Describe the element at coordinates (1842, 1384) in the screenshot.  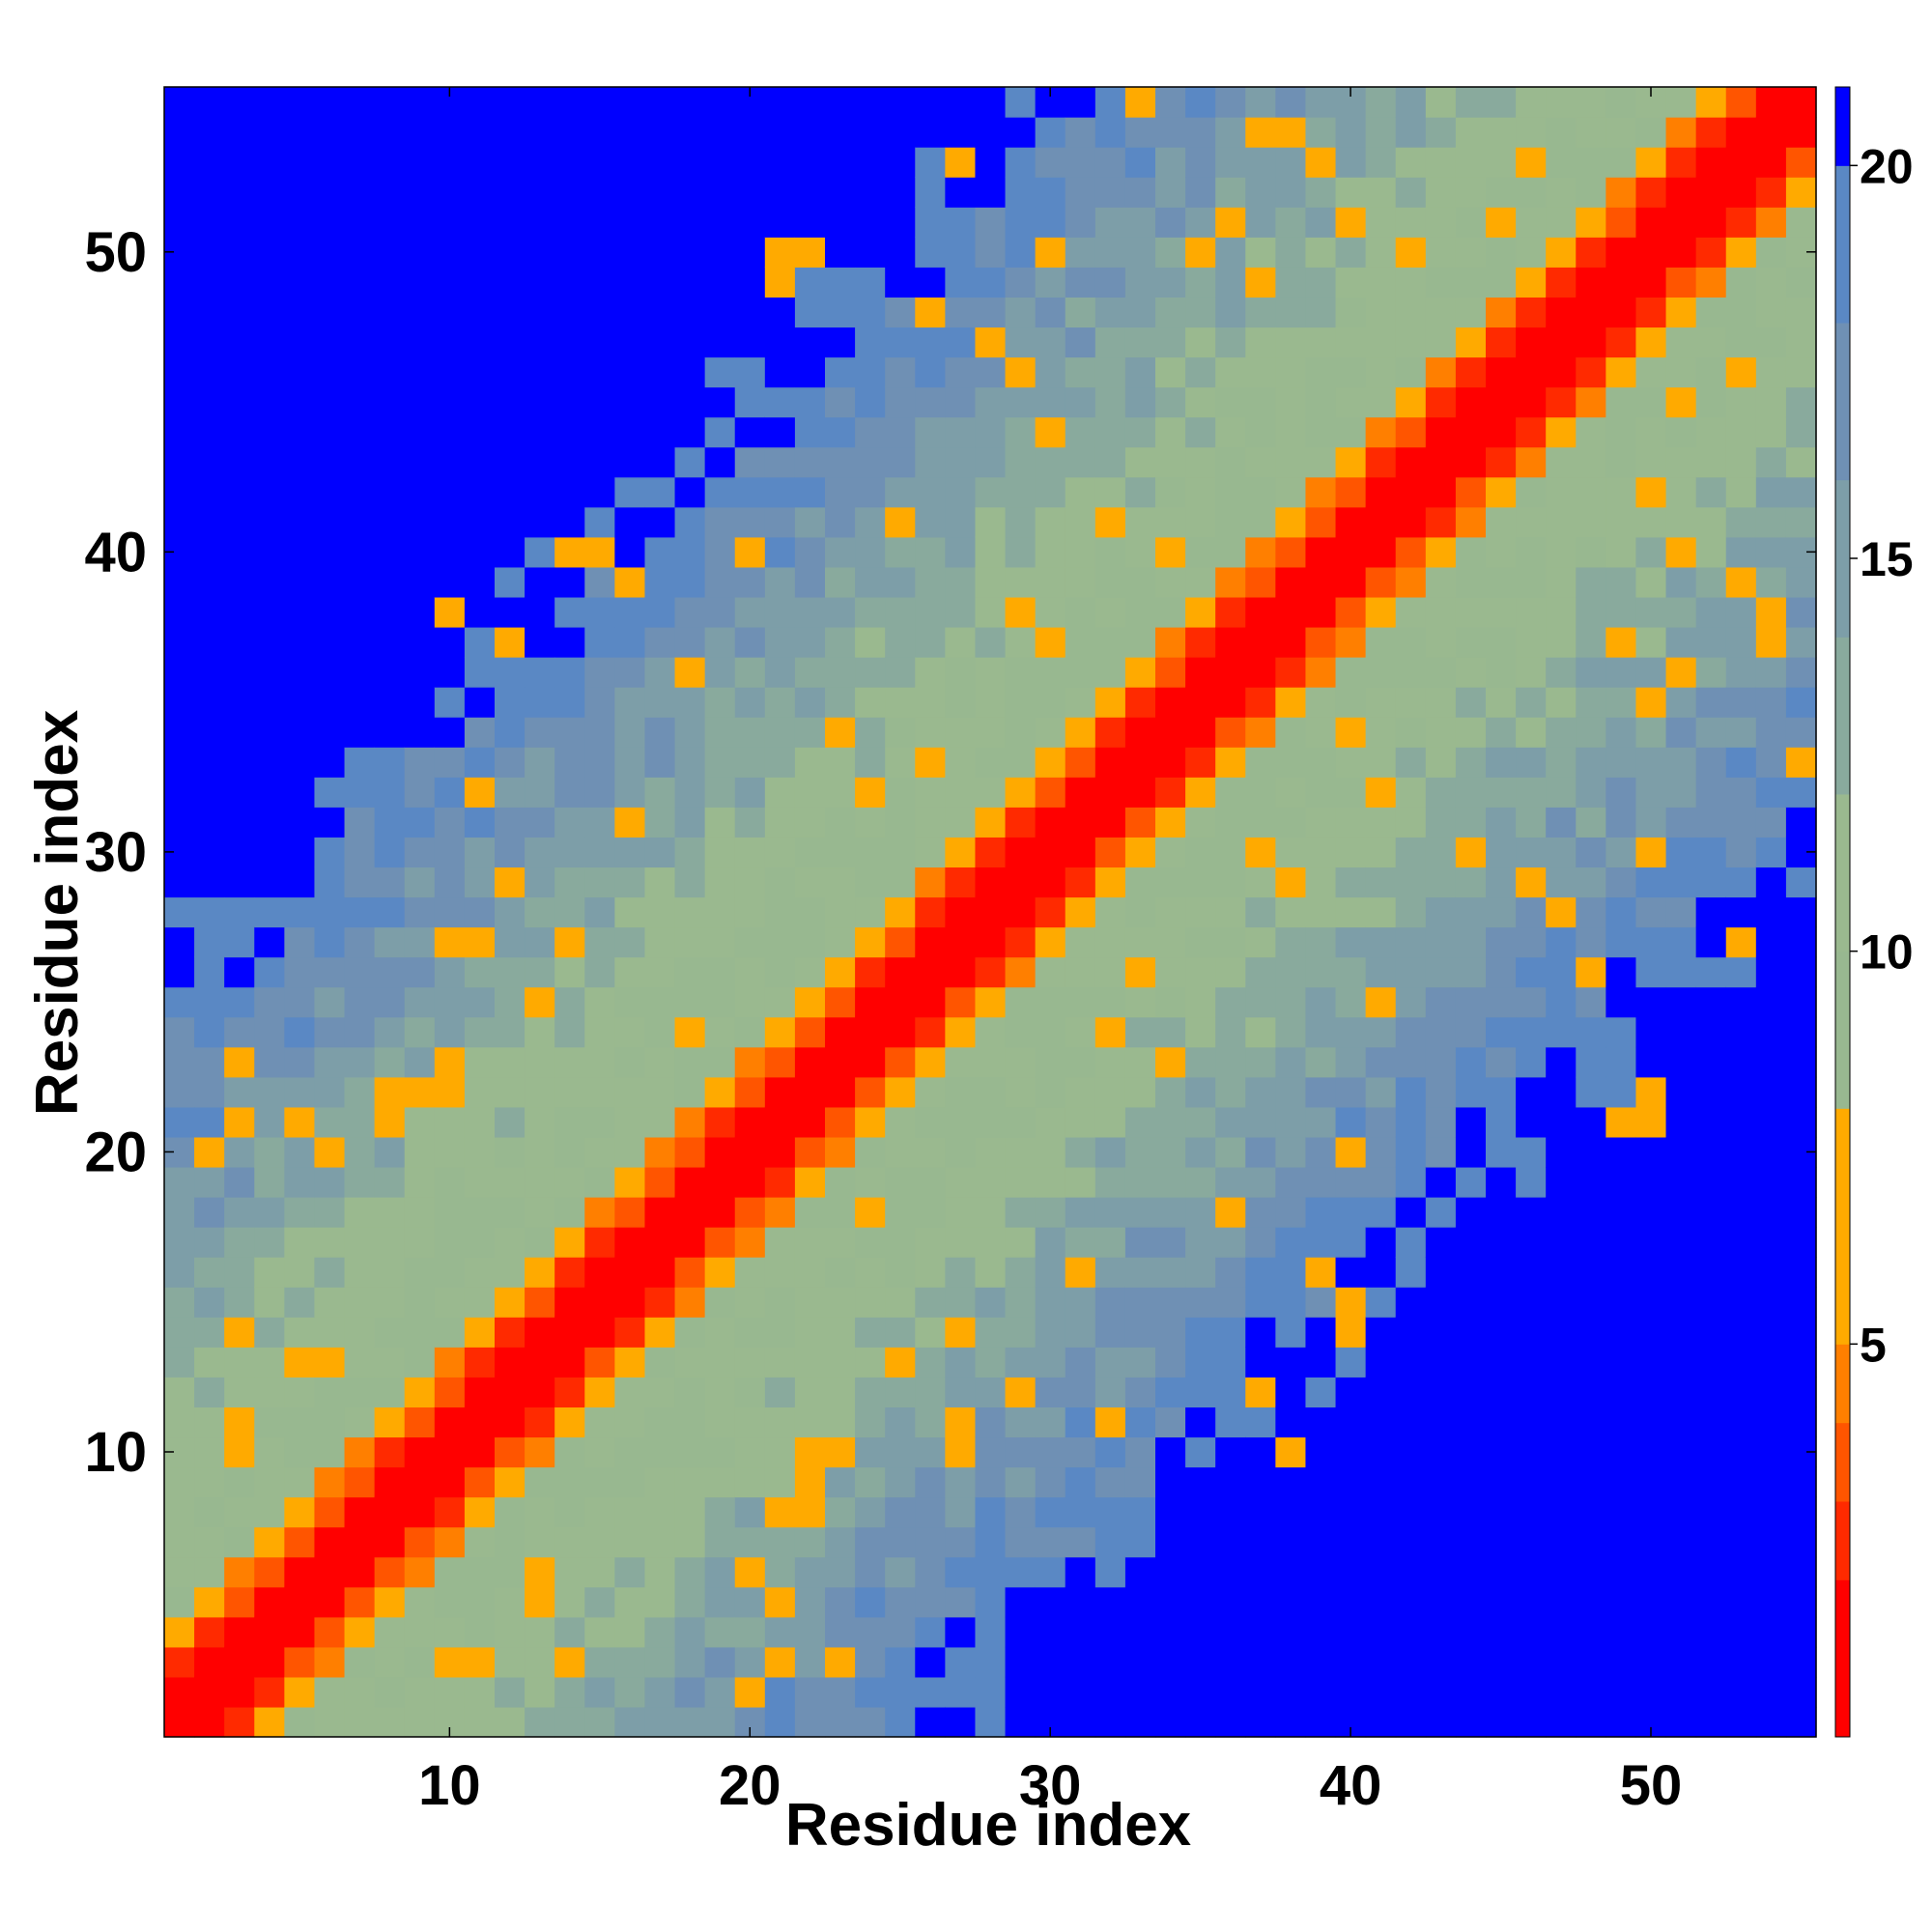
I see `colorbar-segment` at that location.